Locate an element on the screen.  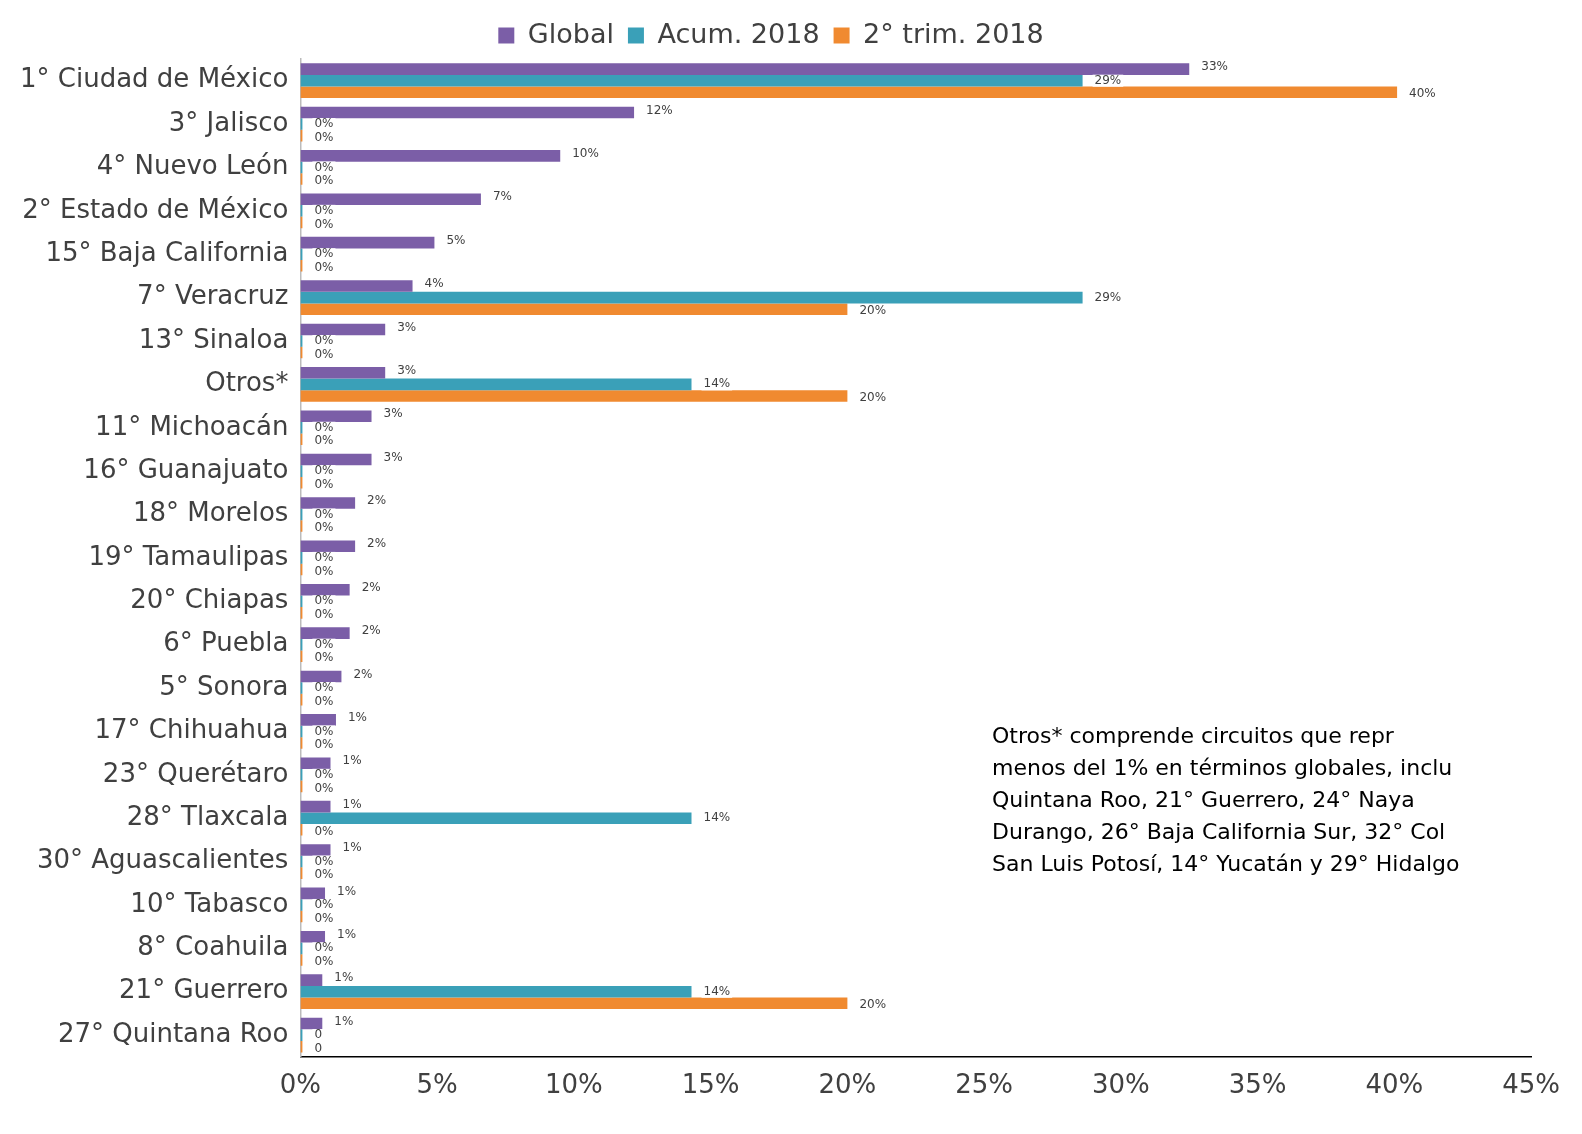
y-tick-label: 13° Sinaloa is located at coordinates (213, 338).